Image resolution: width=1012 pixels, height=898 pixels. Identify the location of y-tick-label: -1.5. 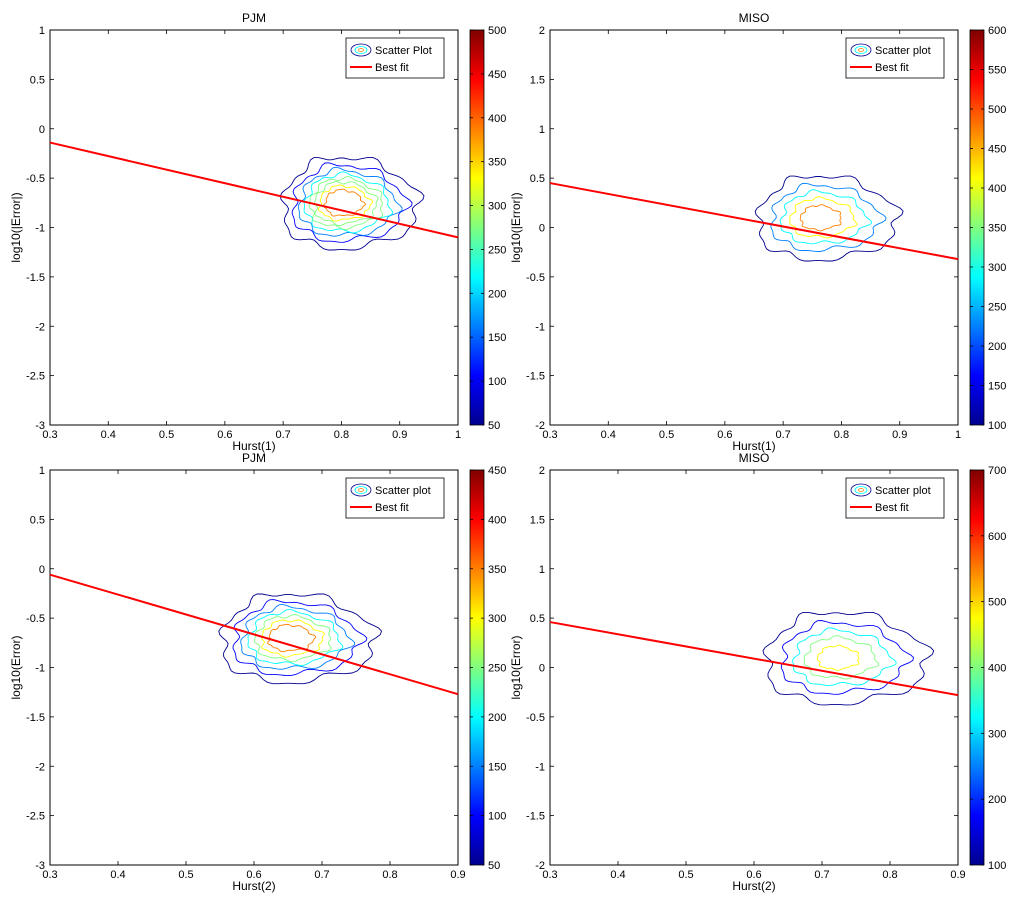
(535, 377).